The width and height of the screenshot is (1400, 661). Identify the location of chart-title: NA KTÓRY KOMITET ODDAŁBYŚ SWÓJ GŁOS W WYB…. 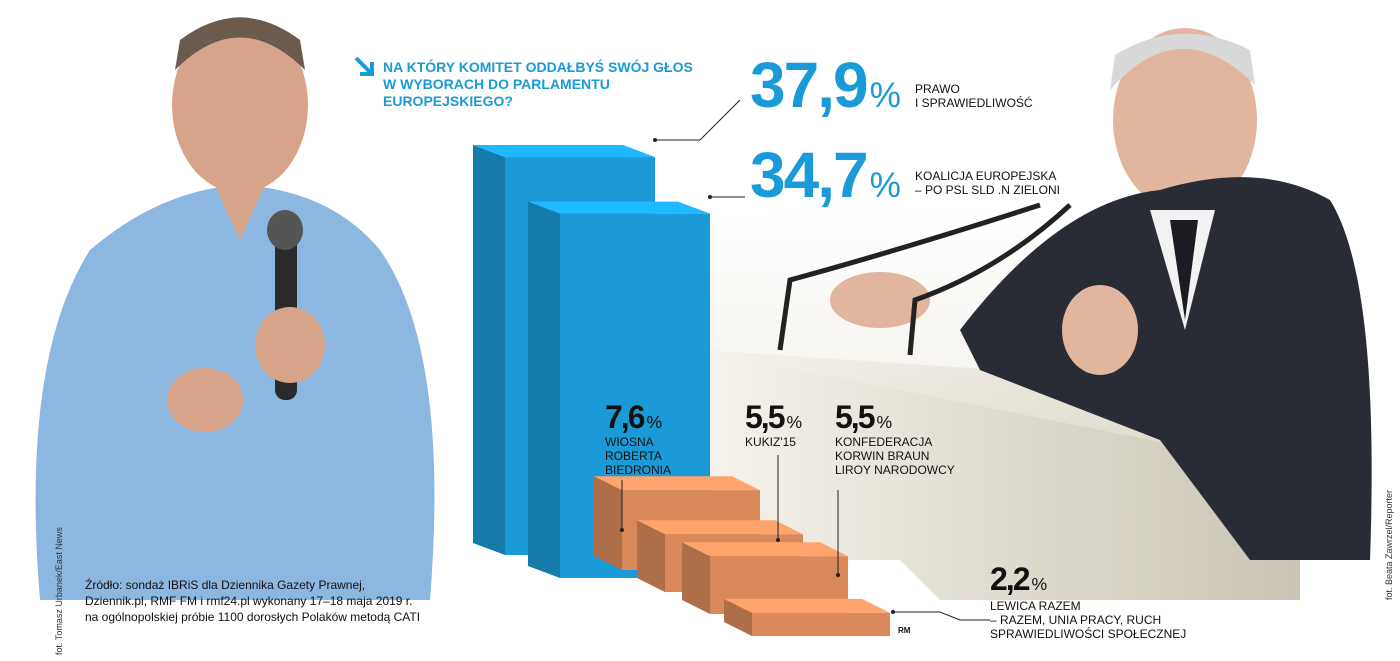
(538, 83).